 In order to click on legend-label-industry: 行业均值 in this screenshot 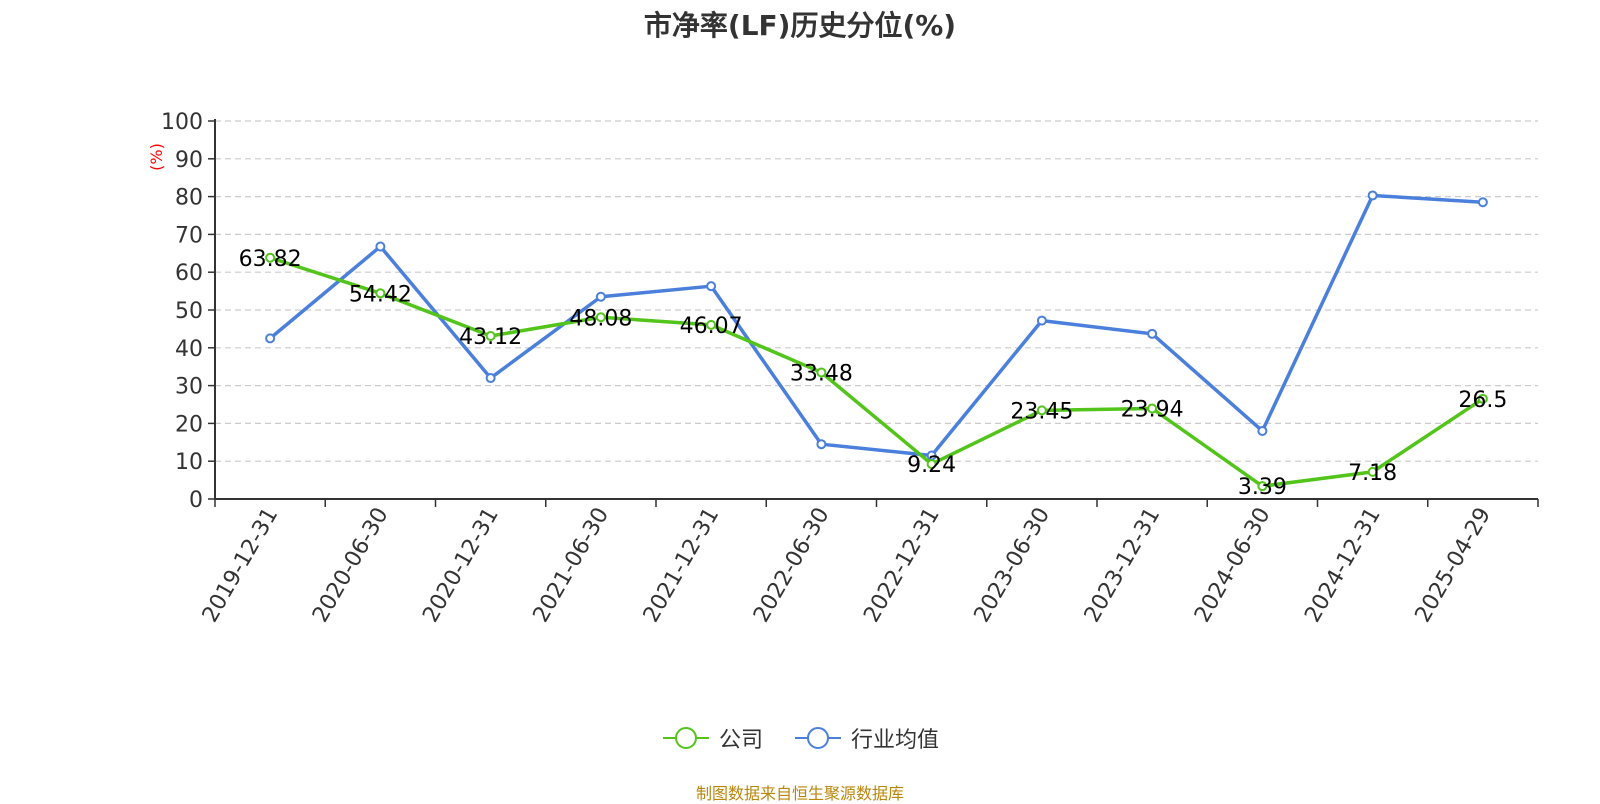, I will do `click(895, 740)`.